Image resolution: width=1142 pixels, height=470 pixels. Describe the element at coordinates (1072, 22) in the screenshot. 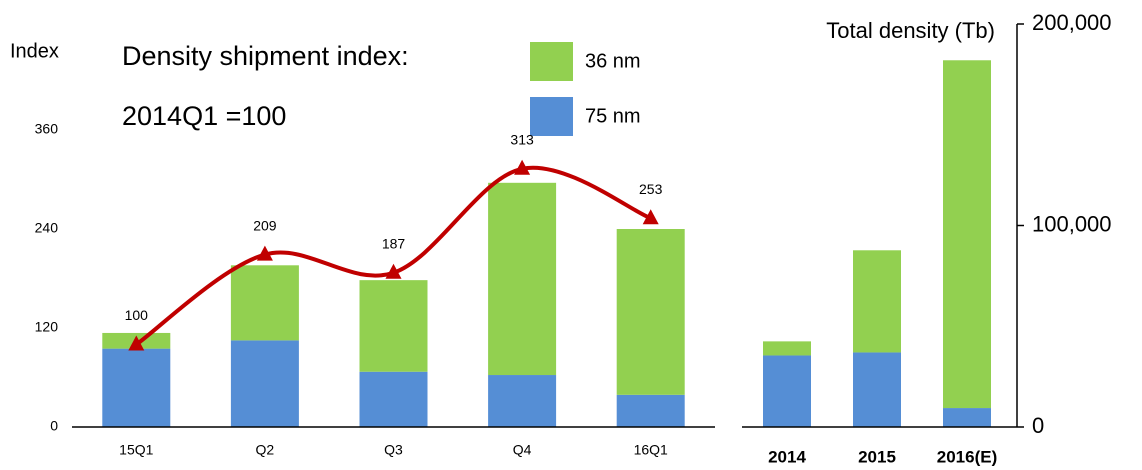

I see `y2-tick-label: 200,000` at that location.